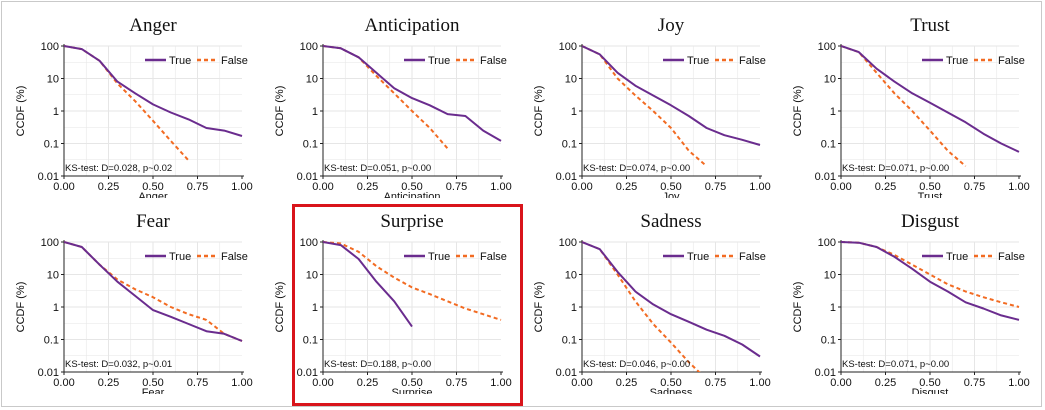  Describe the element at coordinates (412, 25) in the screenshot. I see `chart-title: Anticipation` at that location.